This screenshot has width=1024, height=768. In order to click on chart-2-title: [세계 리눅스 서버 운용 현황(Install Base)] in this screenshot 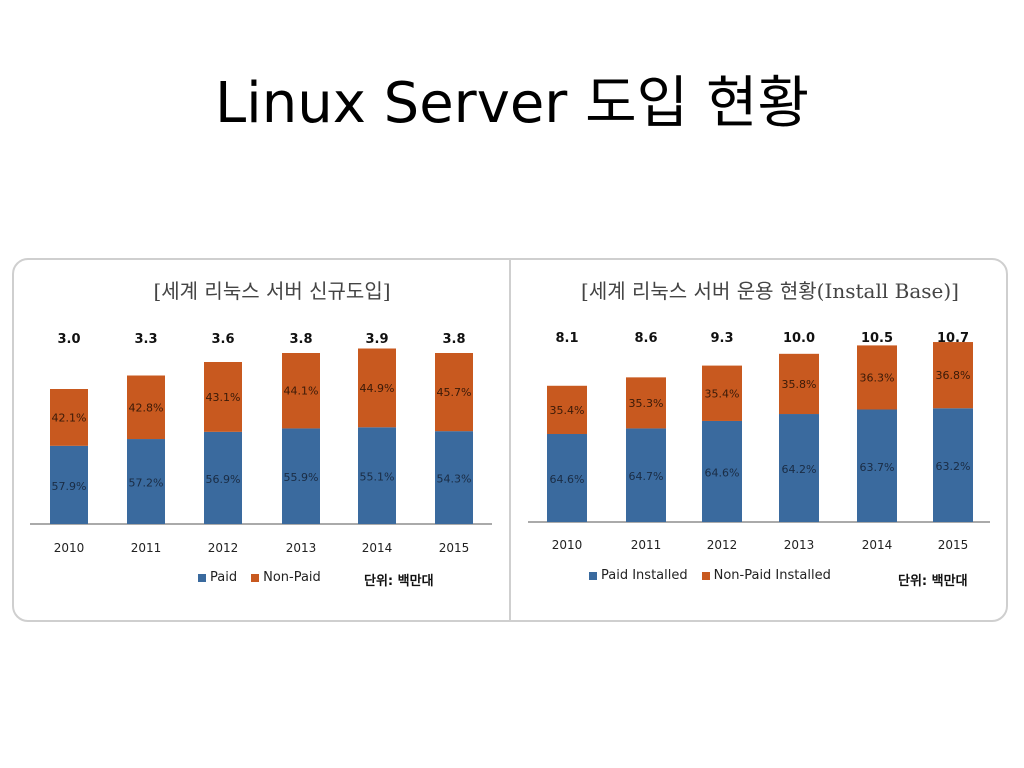, I will do `click(770, 291)`.